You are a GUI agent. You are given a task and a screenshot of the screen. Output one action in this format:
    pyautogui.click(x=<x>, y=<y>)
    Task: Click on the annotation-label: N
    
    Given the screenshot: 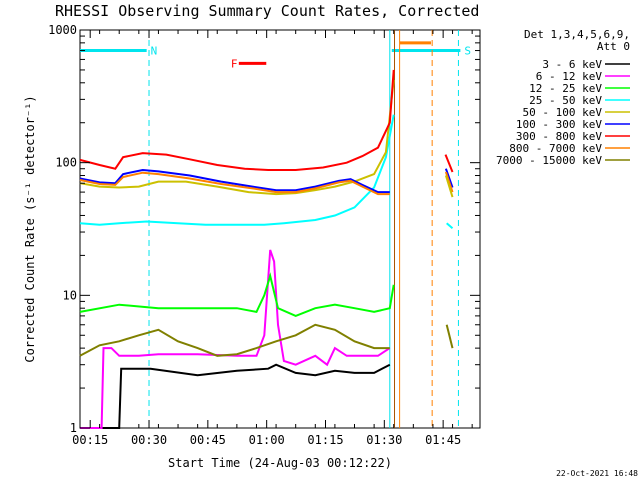 What is the action you would take?
    pyautogui.click(x=154, y=51)
    